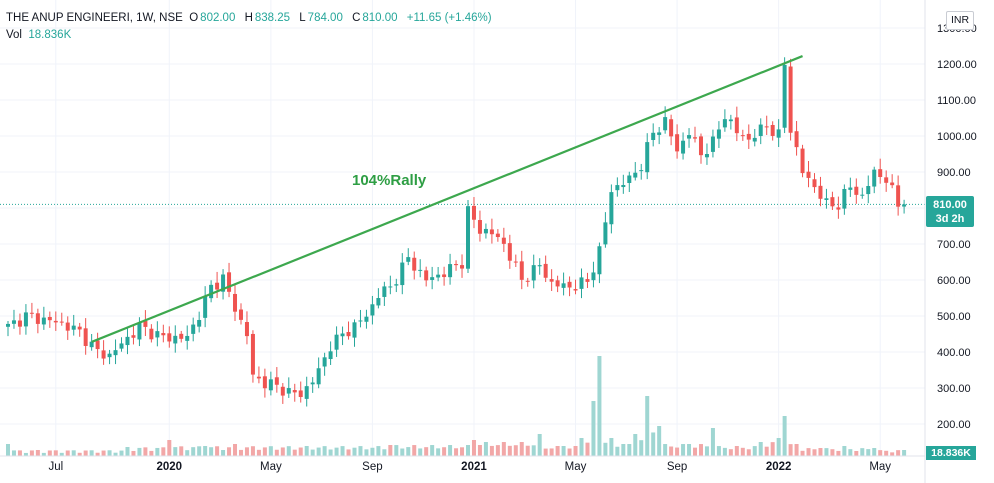  I want to click on change-value: +11.65 (+1.46%), so click(449, 18).